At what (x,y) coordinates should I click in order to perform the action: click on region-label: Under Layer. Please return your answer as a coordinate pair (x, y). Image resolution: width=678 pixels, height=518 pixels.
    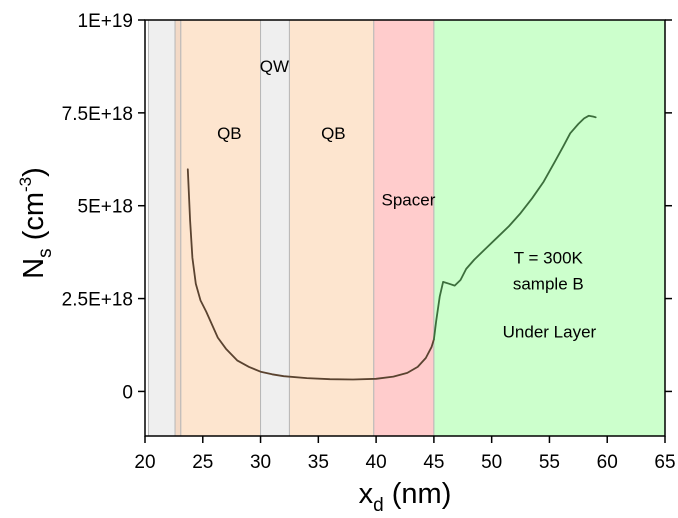
    Looking at the image, I should click on (550, 332).